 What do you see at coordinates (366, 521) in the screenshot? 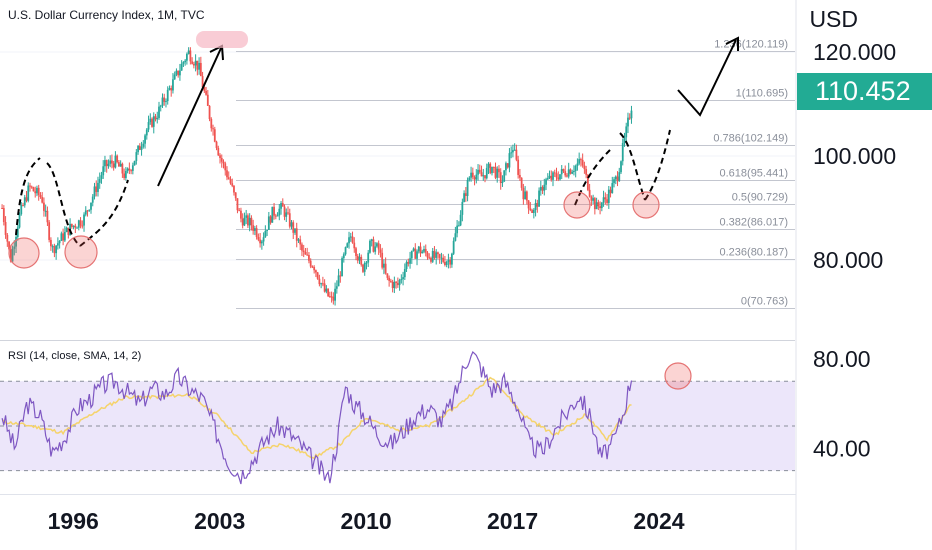
I see `time-axis: 1996 2003 2010 2017 2024` at bounding box center [366, 521].